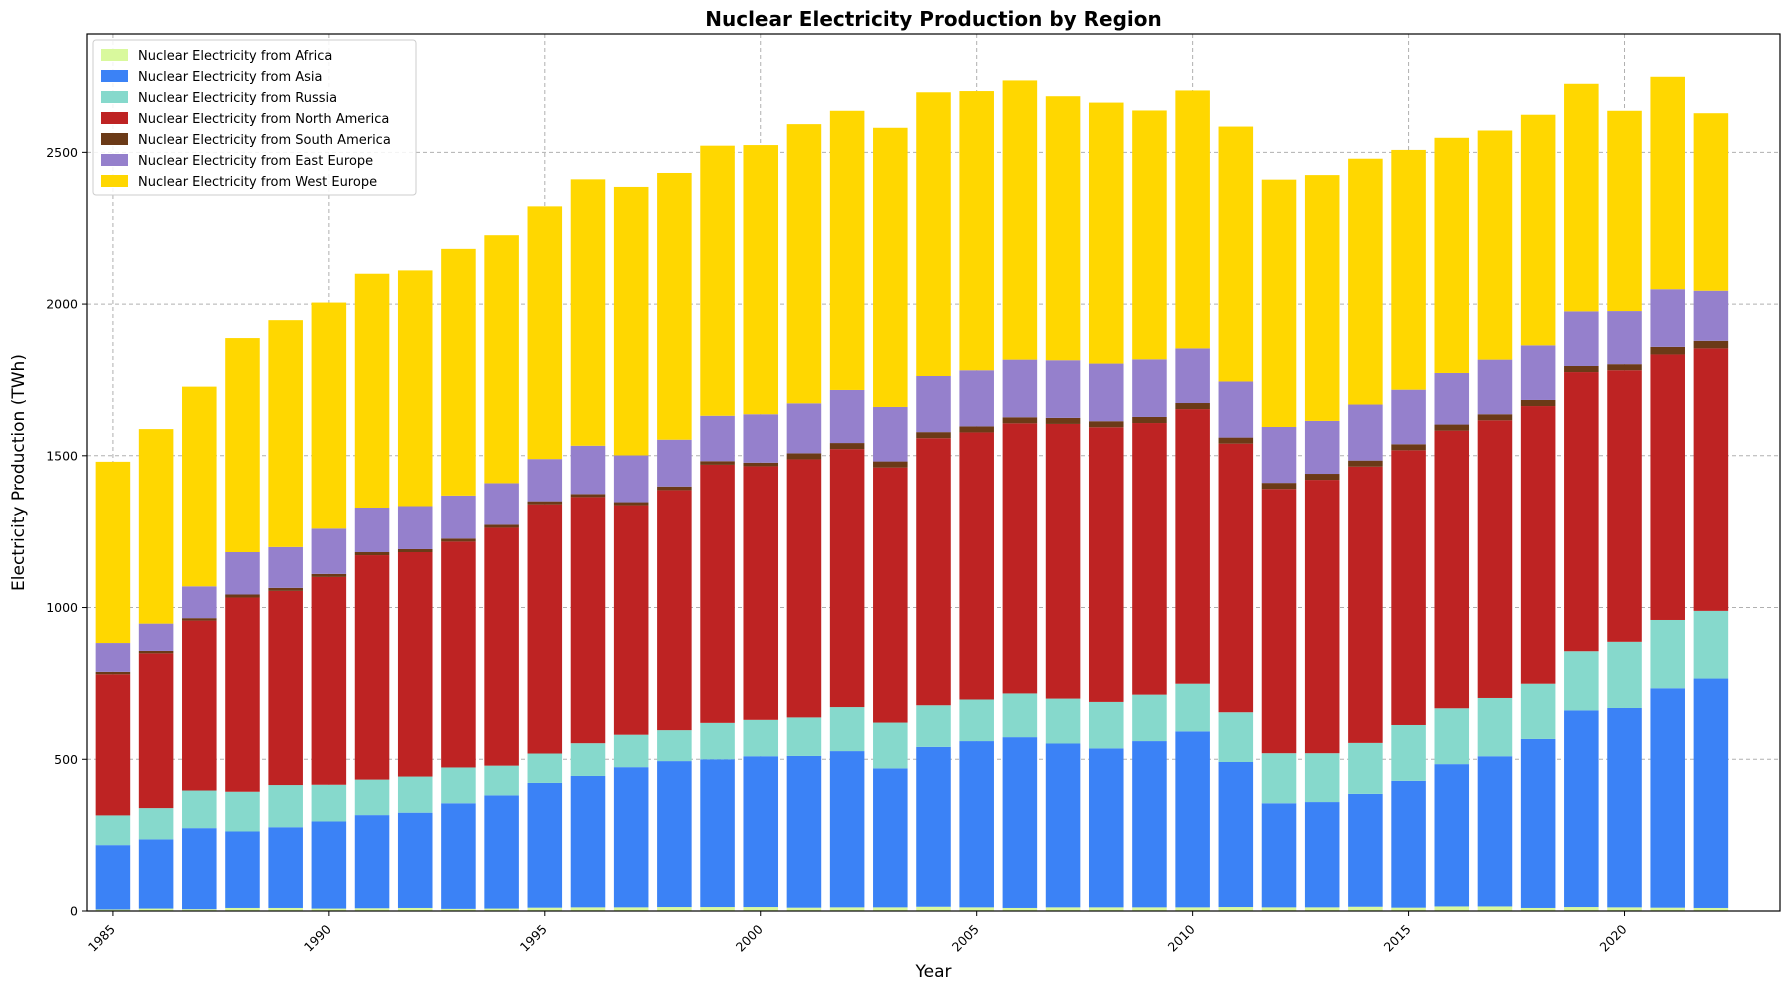  What do you see at coordinates (1538, 545) in the screenshot?
I see `bar-segment-north-america-2018` at bounding box center [1538, 545].